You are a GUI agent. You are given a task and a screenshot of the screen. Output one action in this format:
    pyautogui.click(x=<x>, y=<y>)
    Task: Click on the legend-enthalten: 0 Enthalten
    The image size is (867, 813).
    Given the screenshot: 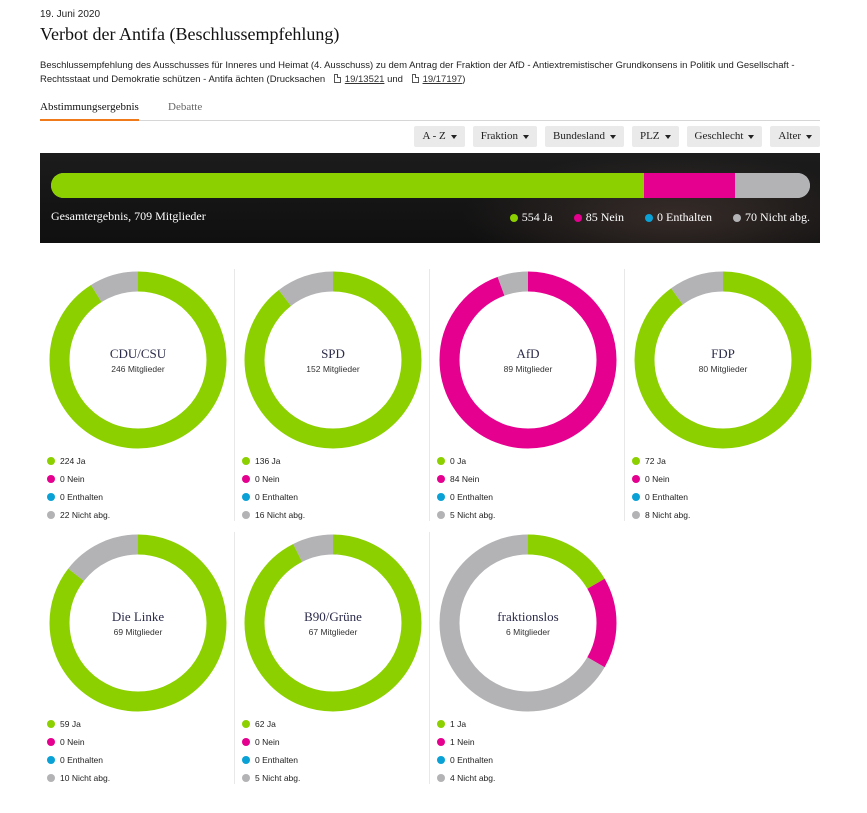 What is the action you would take?
    pyautogui.click(x=678, y=217)
    